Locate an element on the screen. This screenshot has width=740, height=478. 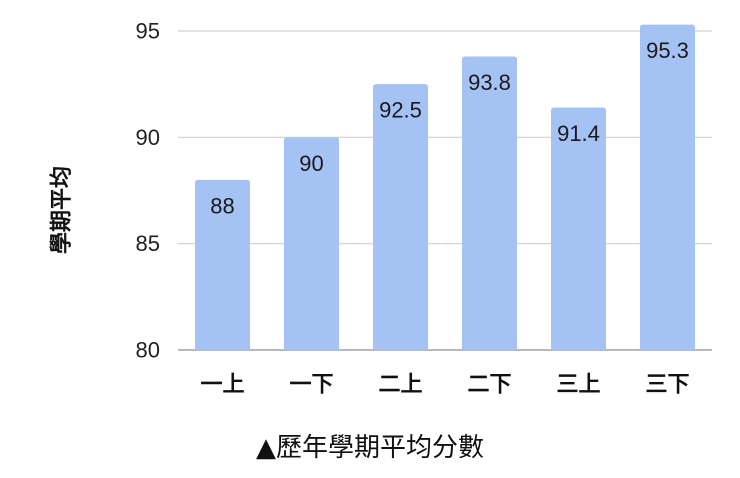
data-label: 95.3 is located at coordinates (667, 50).